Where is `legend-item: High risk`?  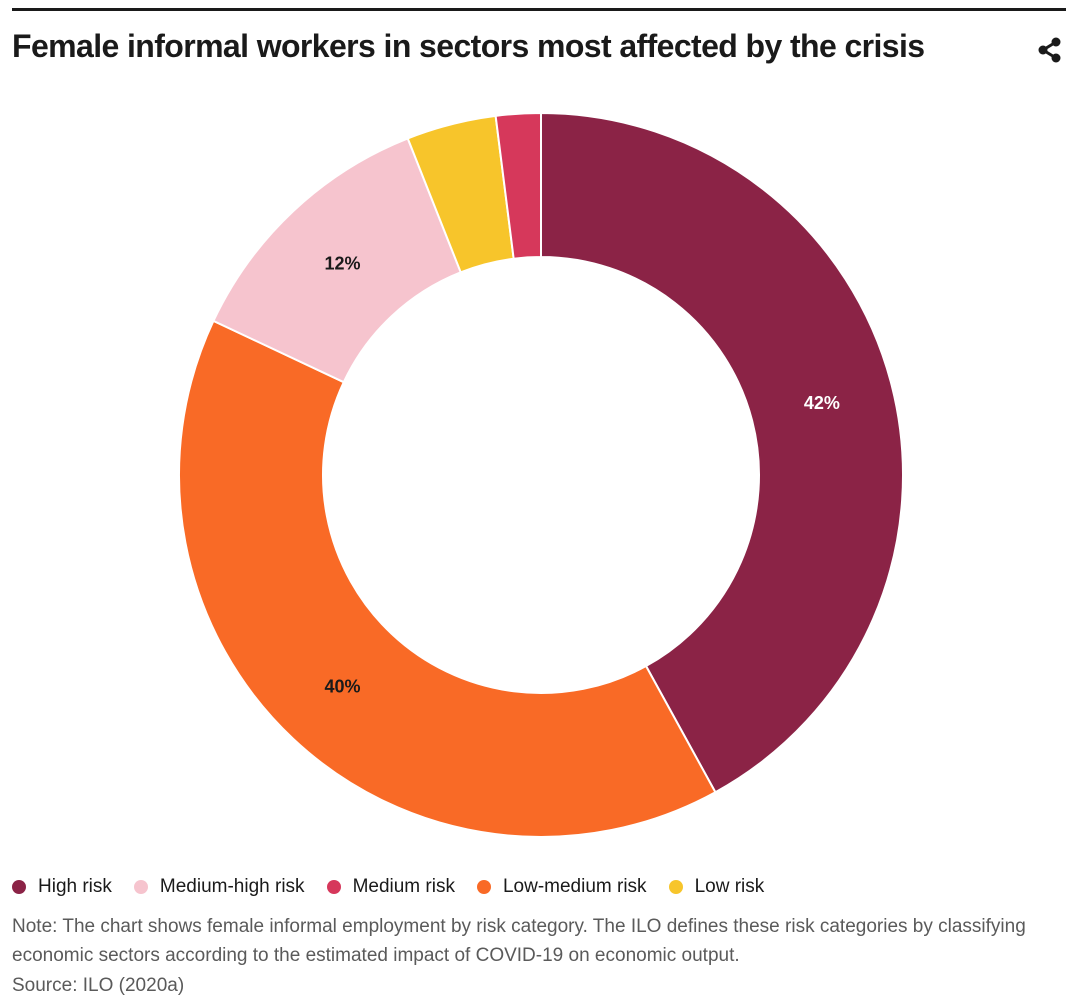
legend-item: High risk is located at coordinates (62, 887).